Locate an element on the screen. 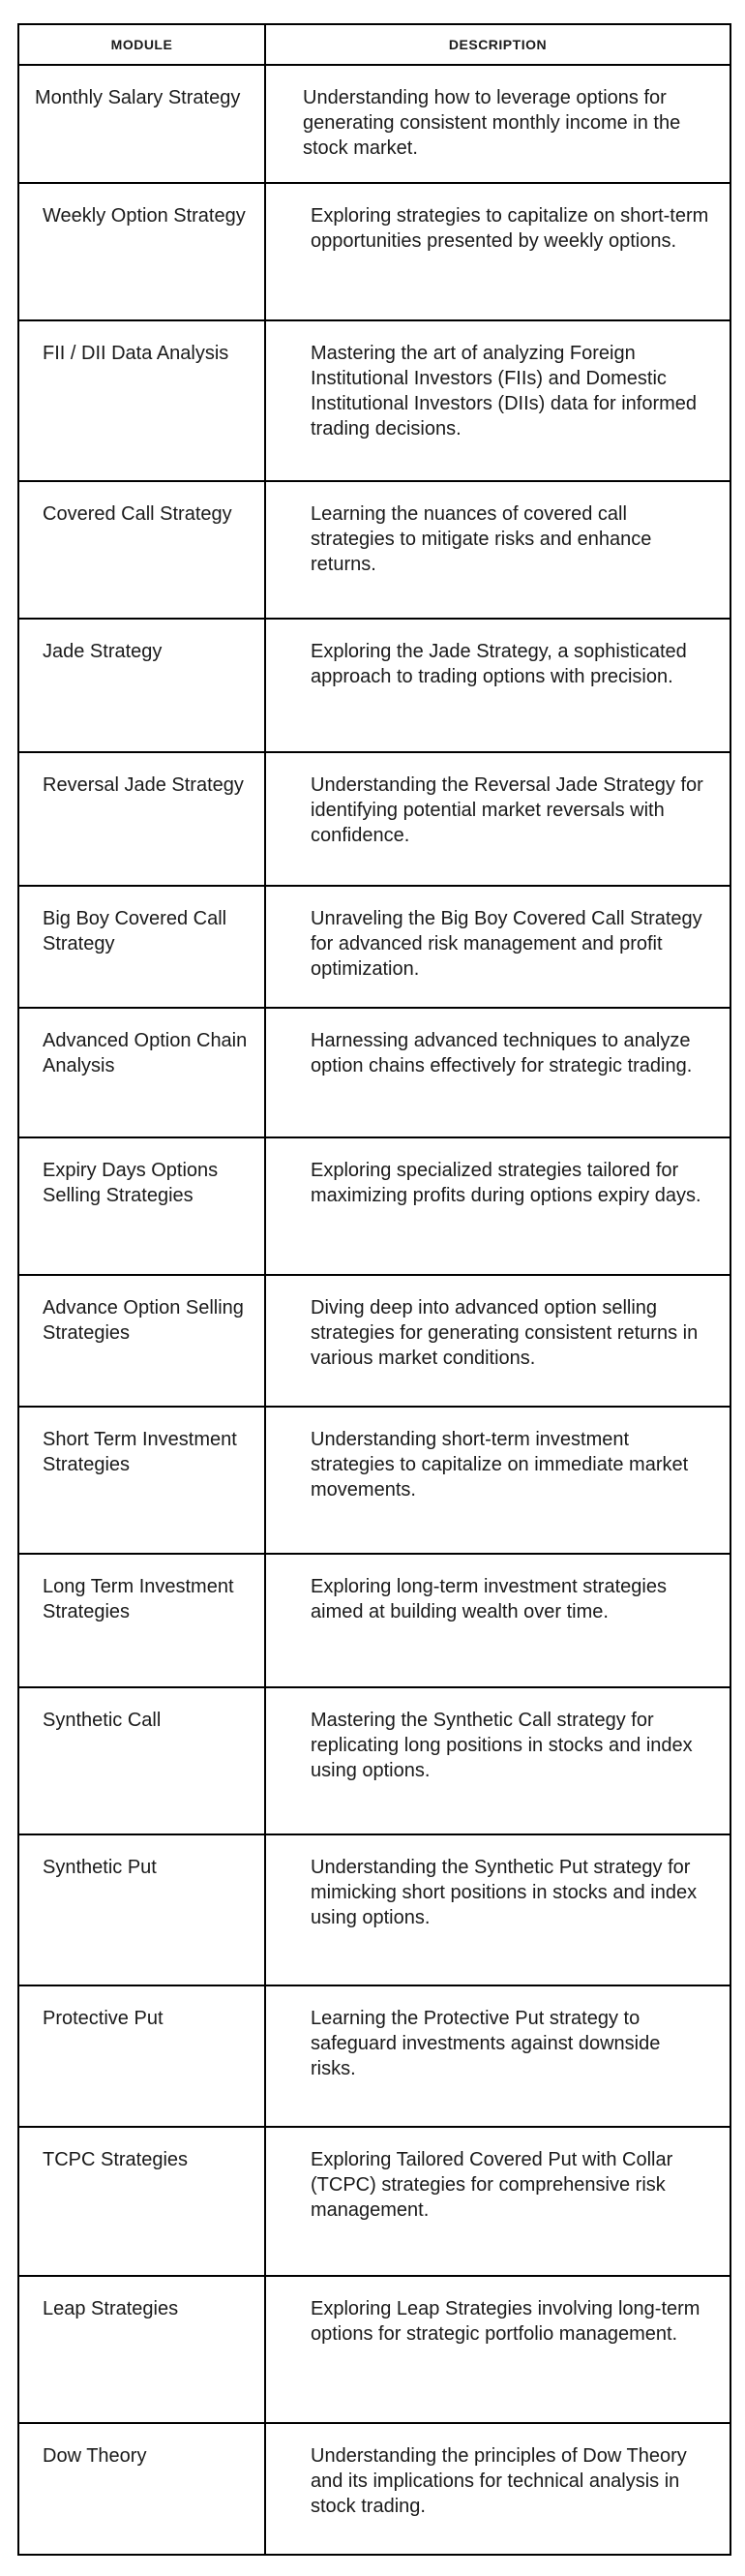 This screenshot has height=2576, width=745. module-cell: Jade Strategy is located at coordinates (141, 685).